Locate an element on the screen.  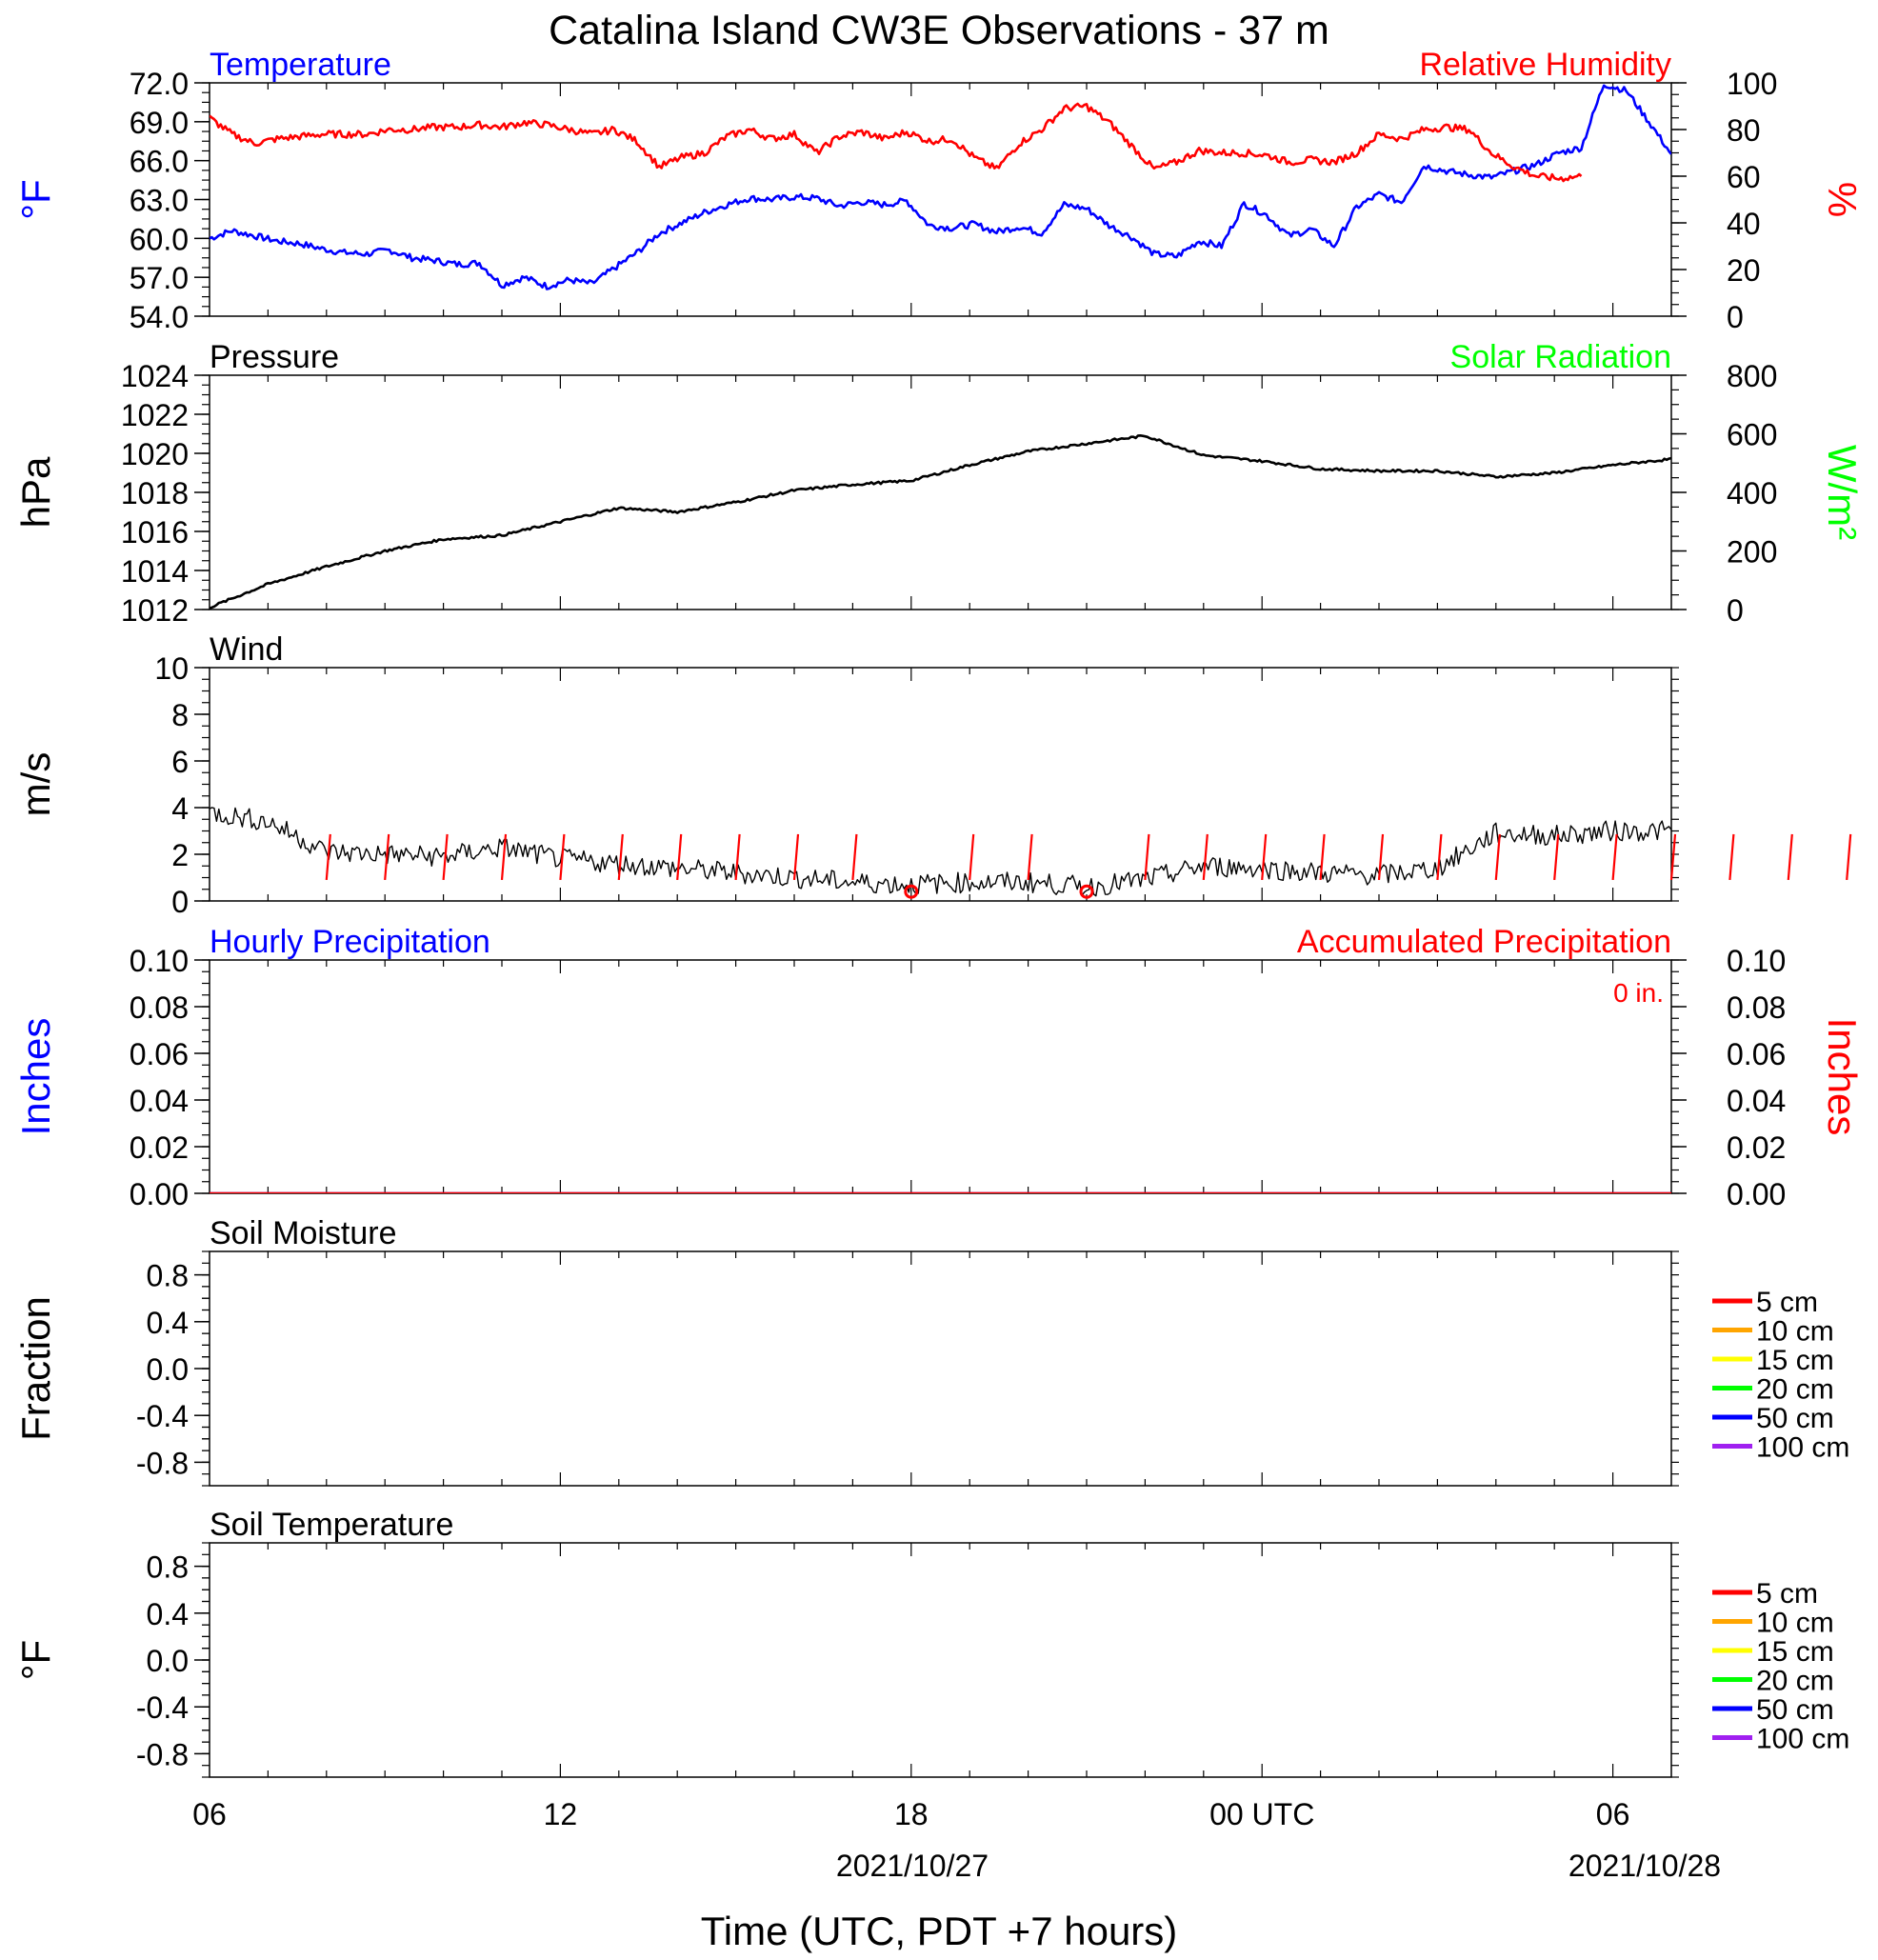
series-group is located at coordinates (940, 187).